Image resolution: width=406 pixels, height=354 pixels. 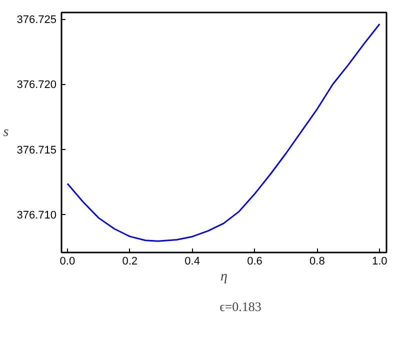 I want to click on y-tick-label: 376.725, so click(x=36, y=20).